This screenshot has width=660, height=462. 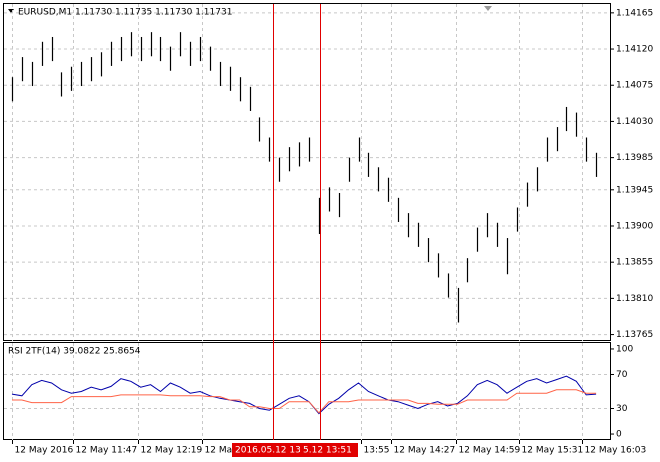 What do you see at coordinates (616, 451) in the screenshot?
I see `x-tick-label: 12 May 16:03` at bounding box center [616, 451].